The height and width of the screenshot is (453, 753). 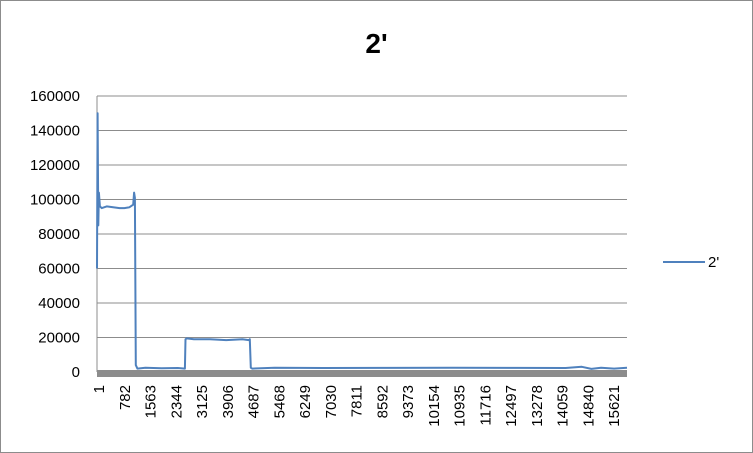 What do you see at coordinates (376, 43) in the screenshot?
I see `chart-title: 2'` at bounding box center [376, 43].